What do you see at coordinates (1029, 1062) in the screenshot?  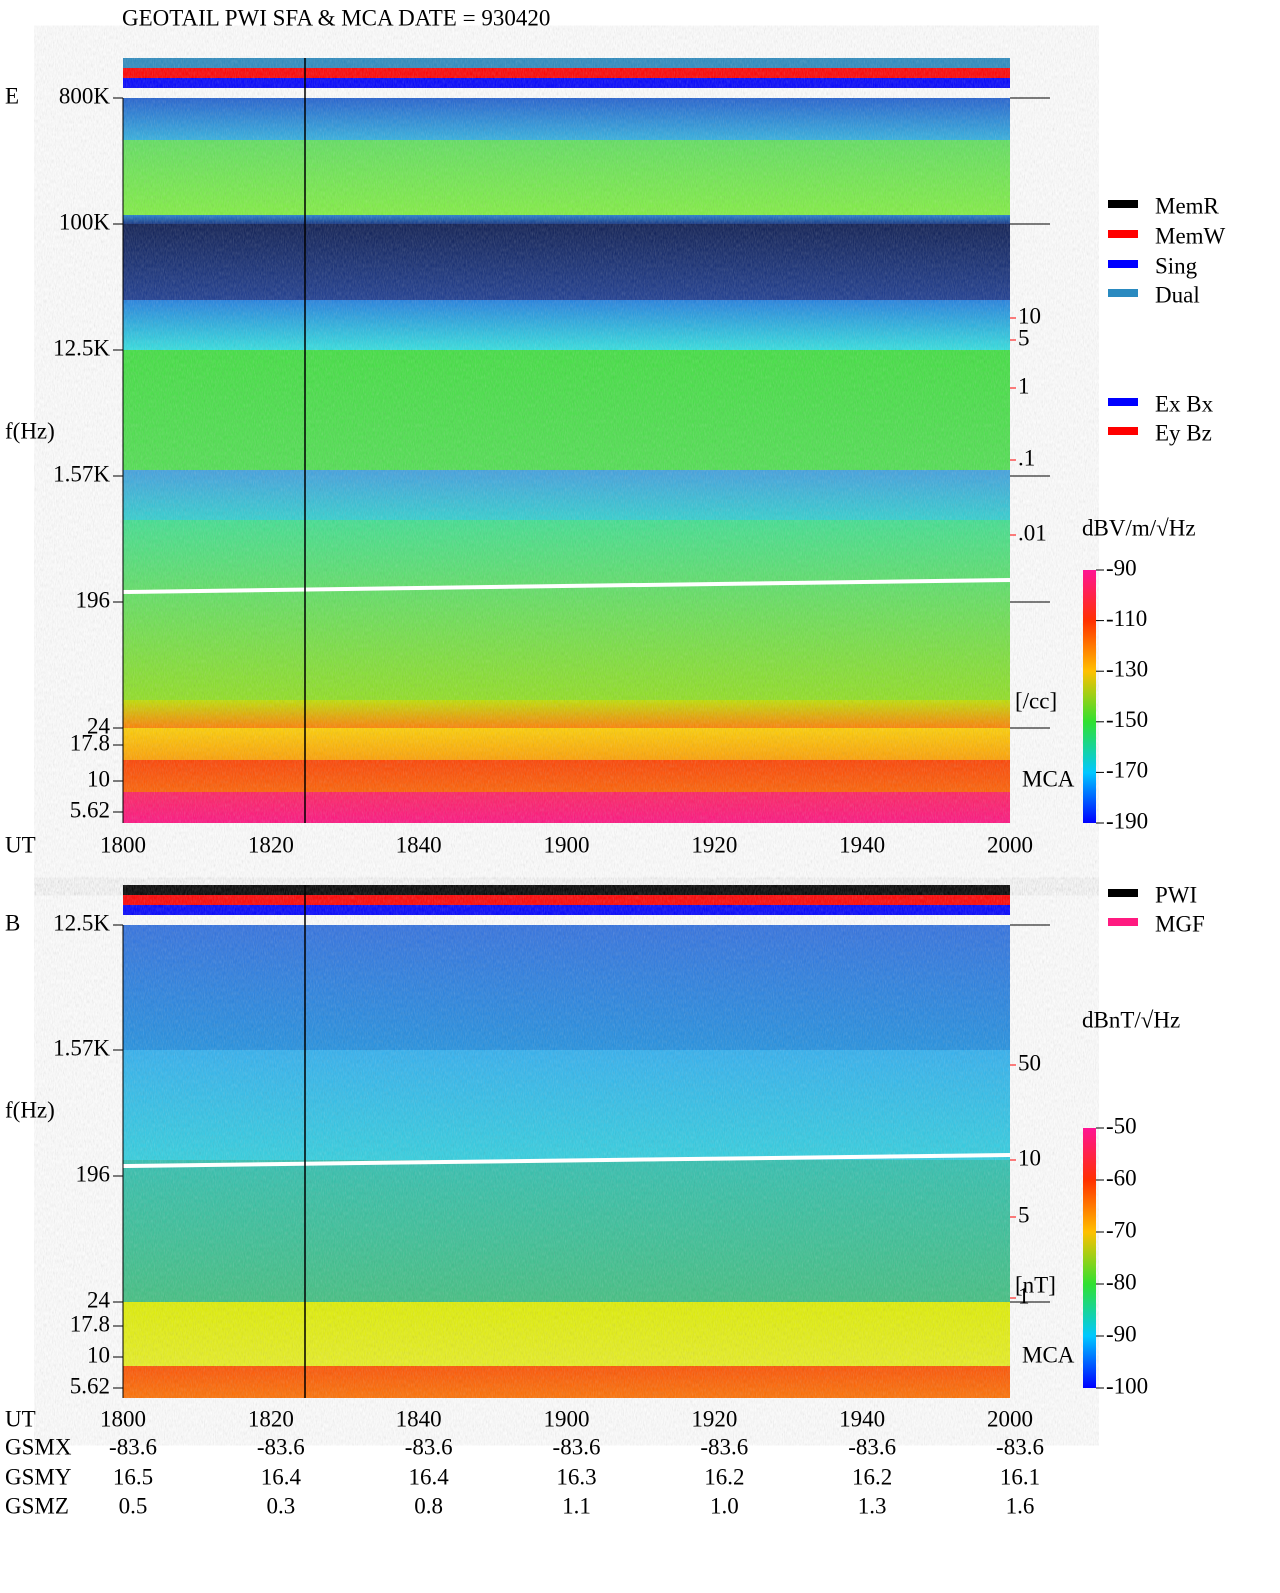 I see `scale-tick-label: 50` at bounding box center [1029, 1062].